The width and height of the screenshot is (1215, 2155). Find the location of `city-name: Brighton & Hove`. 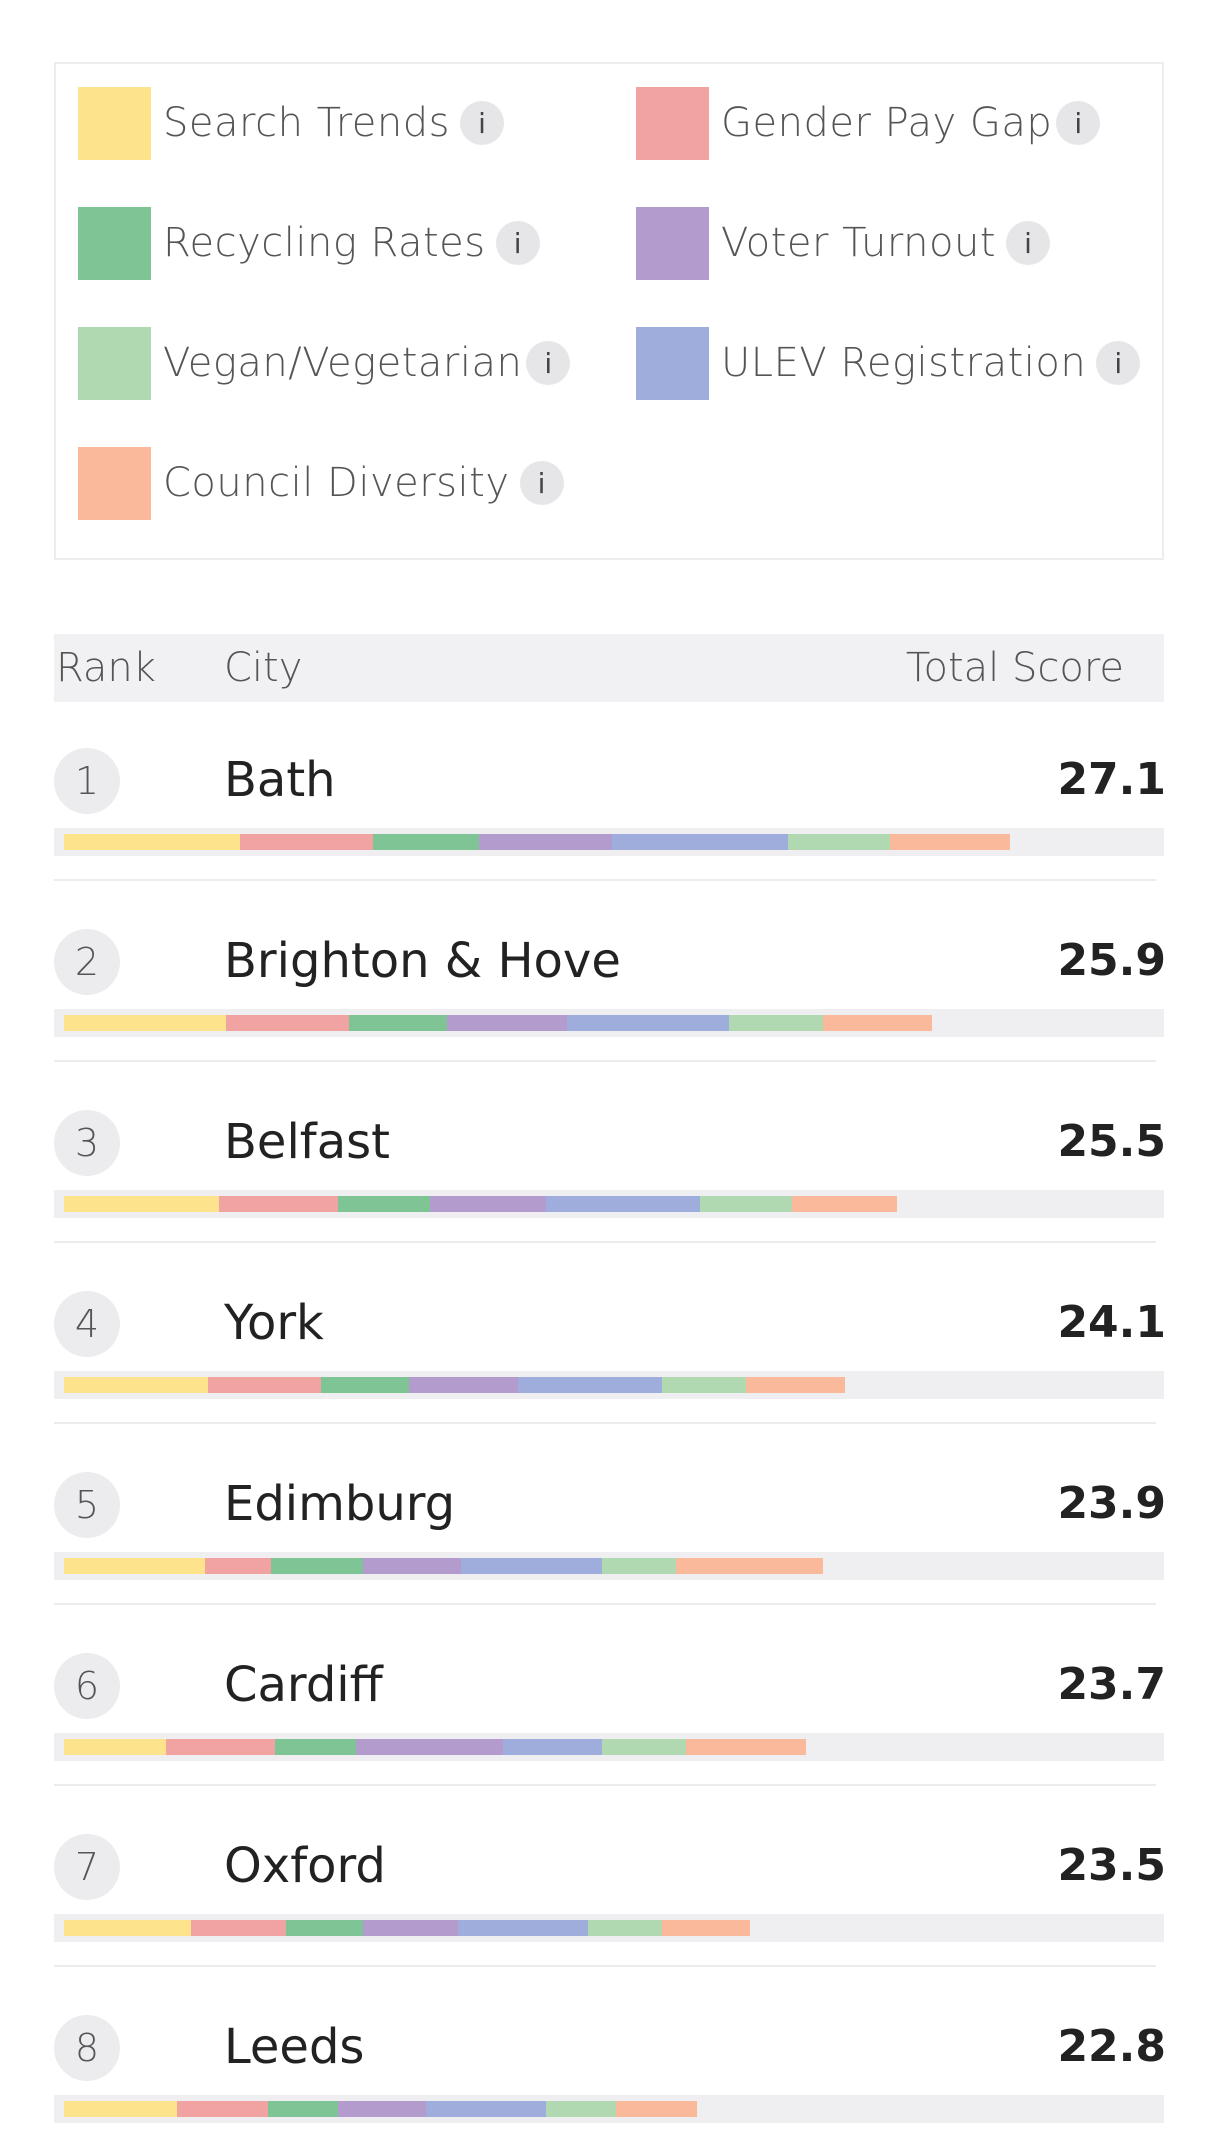

city-name: Brighton & Hove is located at coordinates (422, 961).